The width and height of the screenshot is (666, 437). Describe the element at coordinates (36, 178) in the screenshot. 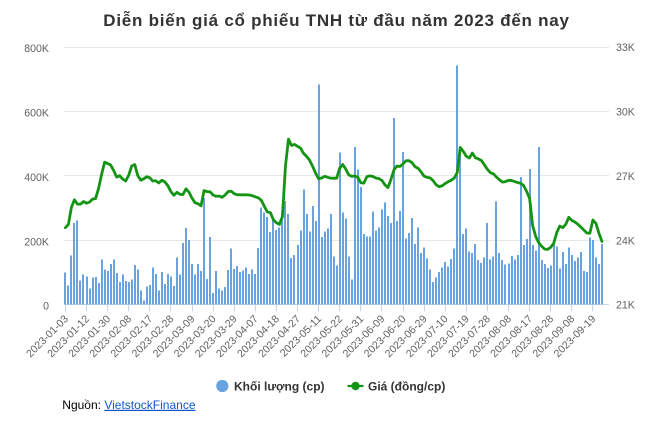

I see `svg-text: 400K` at that location.